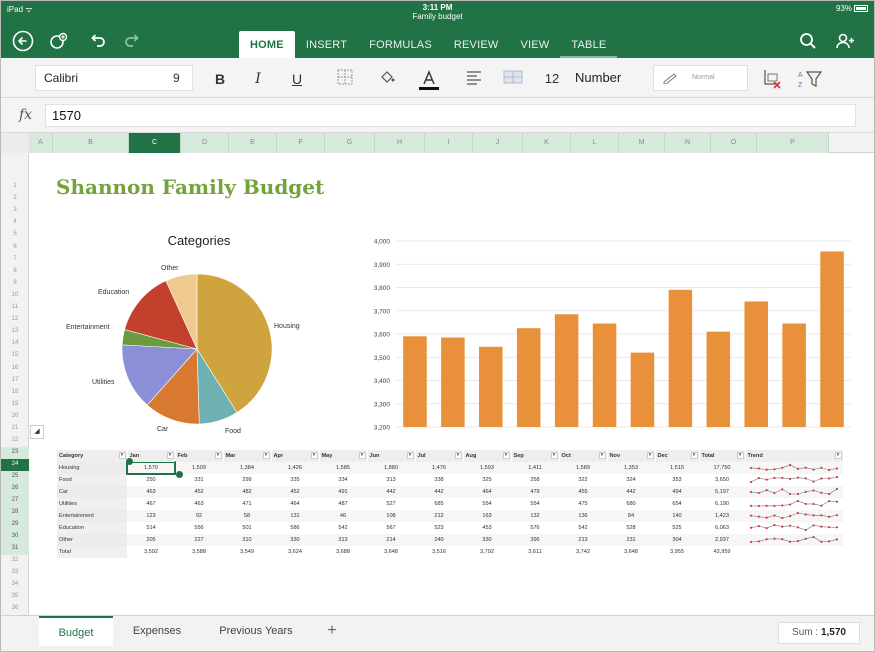 The height and width of the screenshot is (652, 875). I want to click on select-all-corner, so click(15, 143).